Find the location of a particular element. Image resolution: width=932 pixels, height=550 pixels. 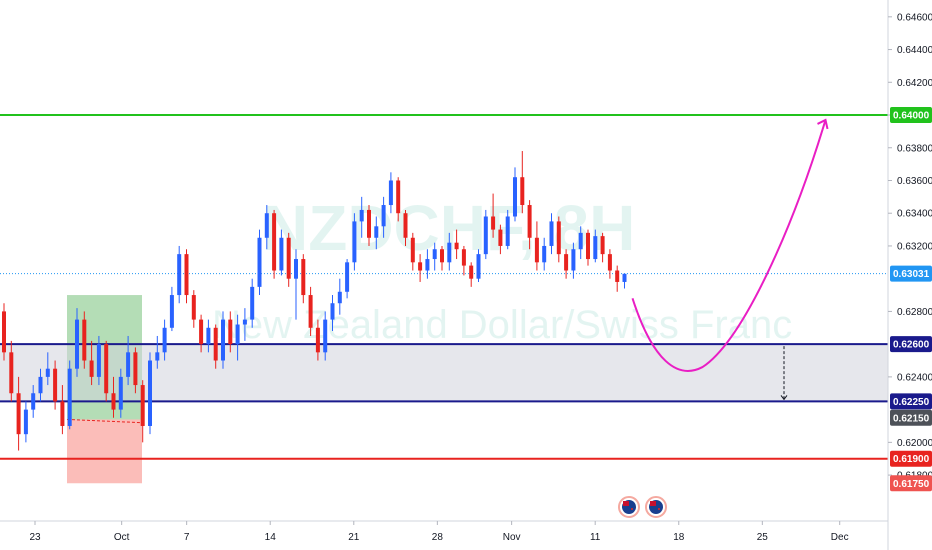

events-layer is located at coordinates (642, 507).